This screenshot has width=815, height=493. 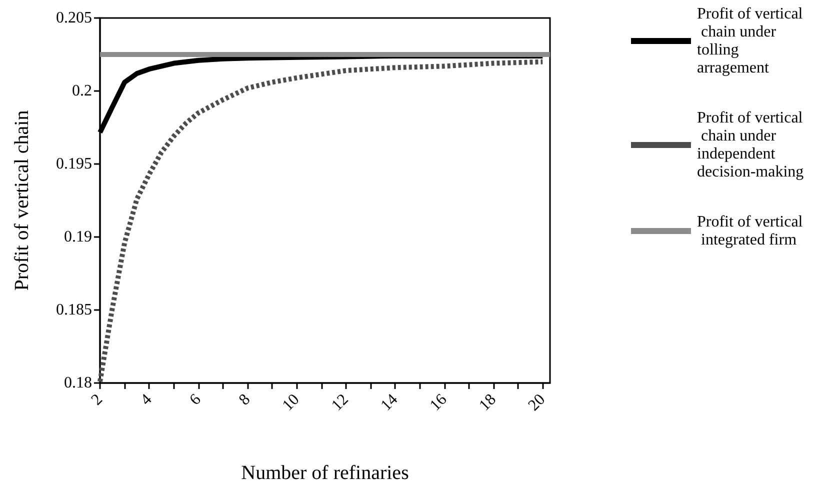 What do you see at coordinates (74, 310) in the screenshot?
I see `y-tick-label: 0.185` at bounding box center [74, 310].